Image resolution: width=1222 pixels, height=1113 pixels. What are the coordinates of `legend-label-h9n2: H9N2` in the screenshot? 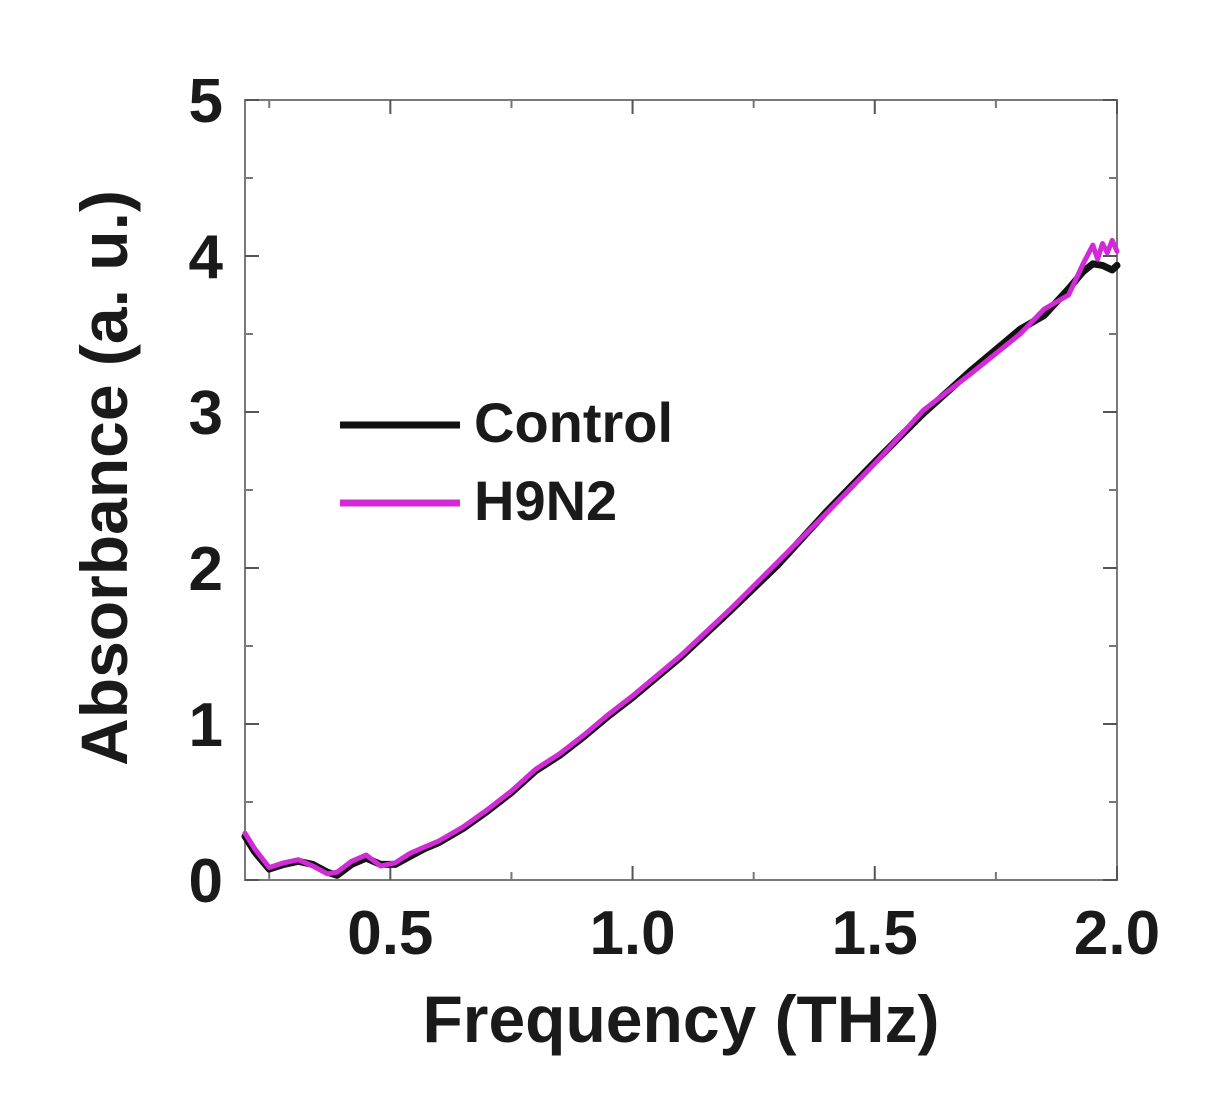 It's located at (545, 500).